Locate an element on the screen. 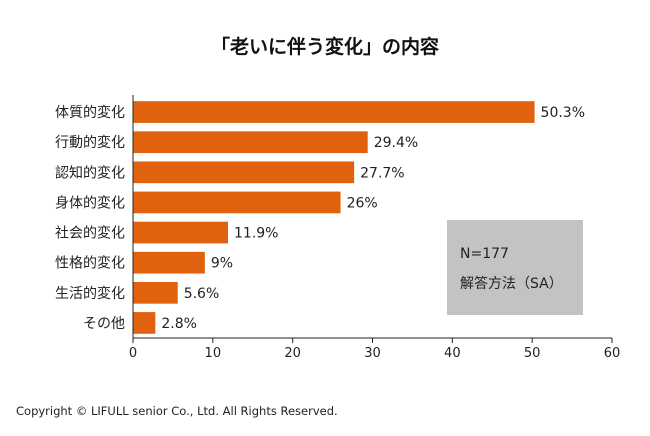  category-label: 生活的変化 is located at coordinates (90, 293).